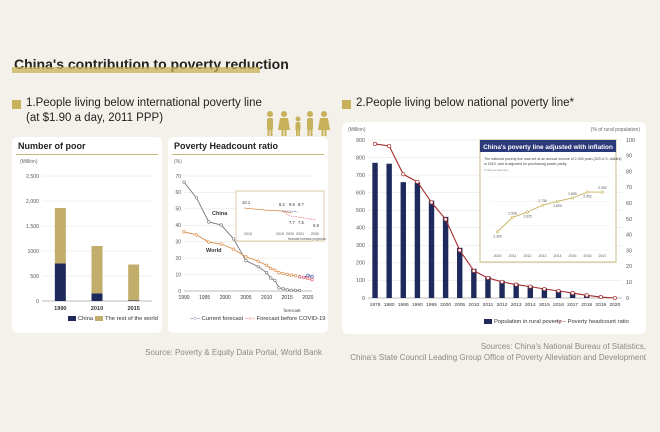 The height and width of the screenshot is (432, 660). I want to click on inset-unit: (Yuan per annum), so click(496, 170).